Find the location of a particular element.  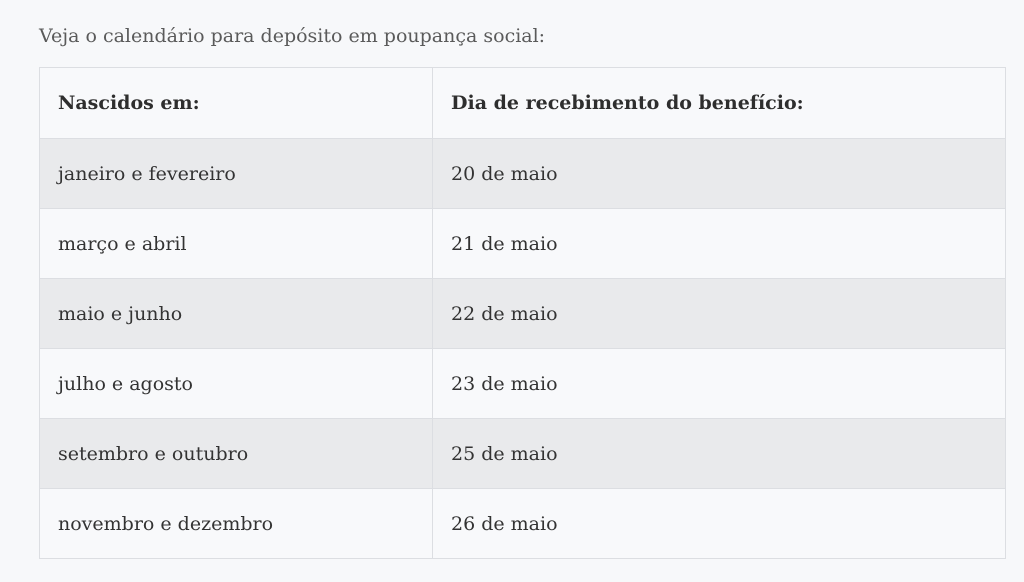

header-payment-day: Dia de recebimento do benefício: is located at coordinates (719, 103).